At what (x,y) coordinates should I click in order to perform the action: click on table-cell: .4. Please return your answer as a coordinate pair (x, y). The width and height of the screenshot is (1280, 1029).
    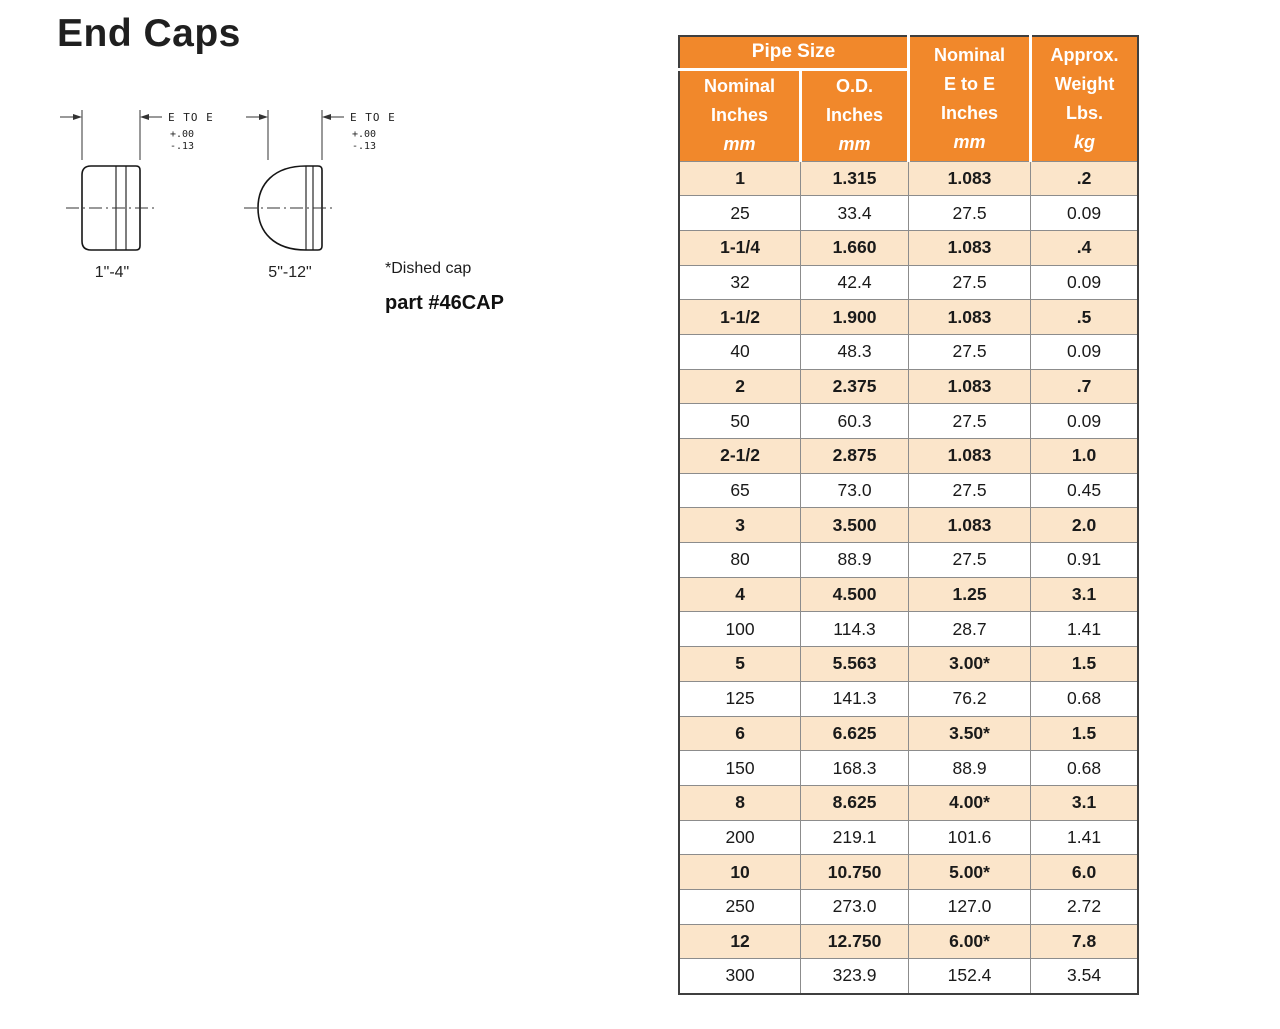
    Looking at the image, I should click on (1084, 247).